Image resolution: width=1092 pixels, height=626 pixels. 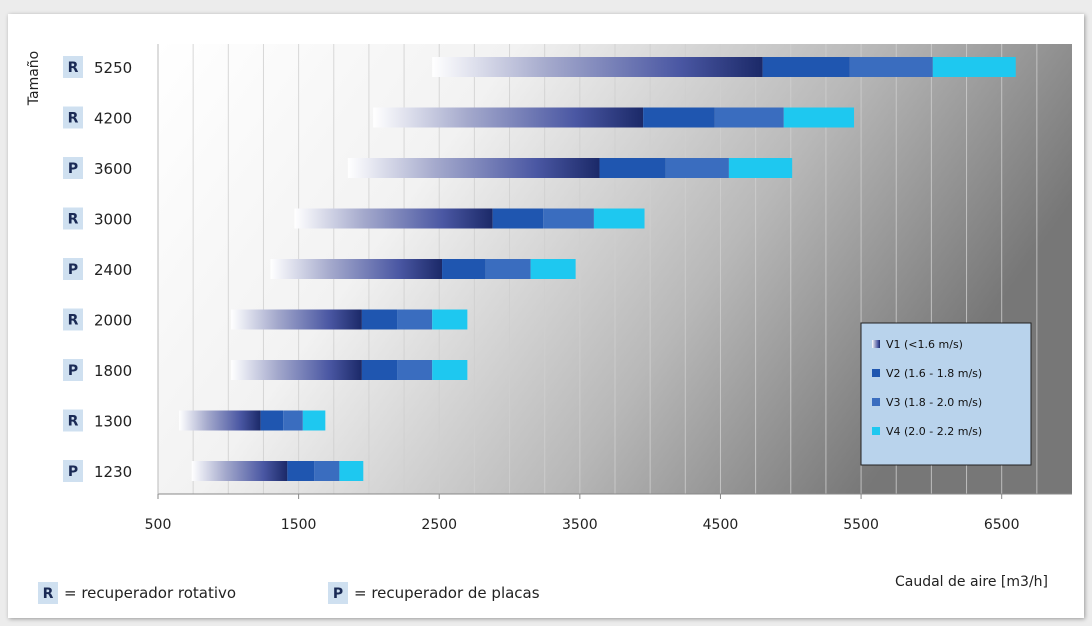 What do you see at coordinates (934, 402) in the screenshot?
I see `legend-label: V3 (1.8 - 2.0 m/s)` at bounding box center [934, 402].